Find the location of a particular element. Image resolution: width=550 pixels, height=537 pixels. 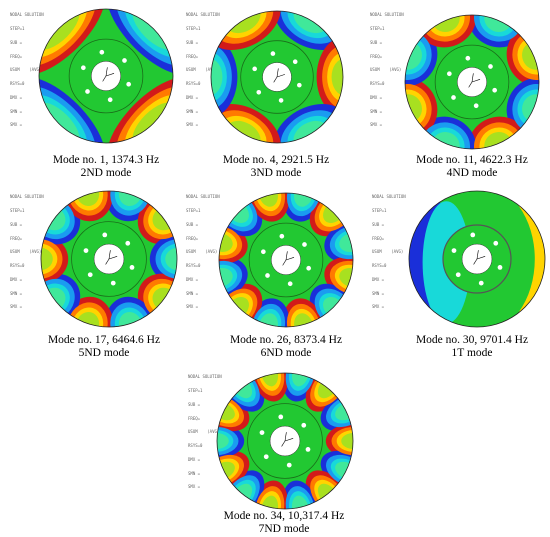

mode-type-label: 1T mode is located at coordinates (472, 353).